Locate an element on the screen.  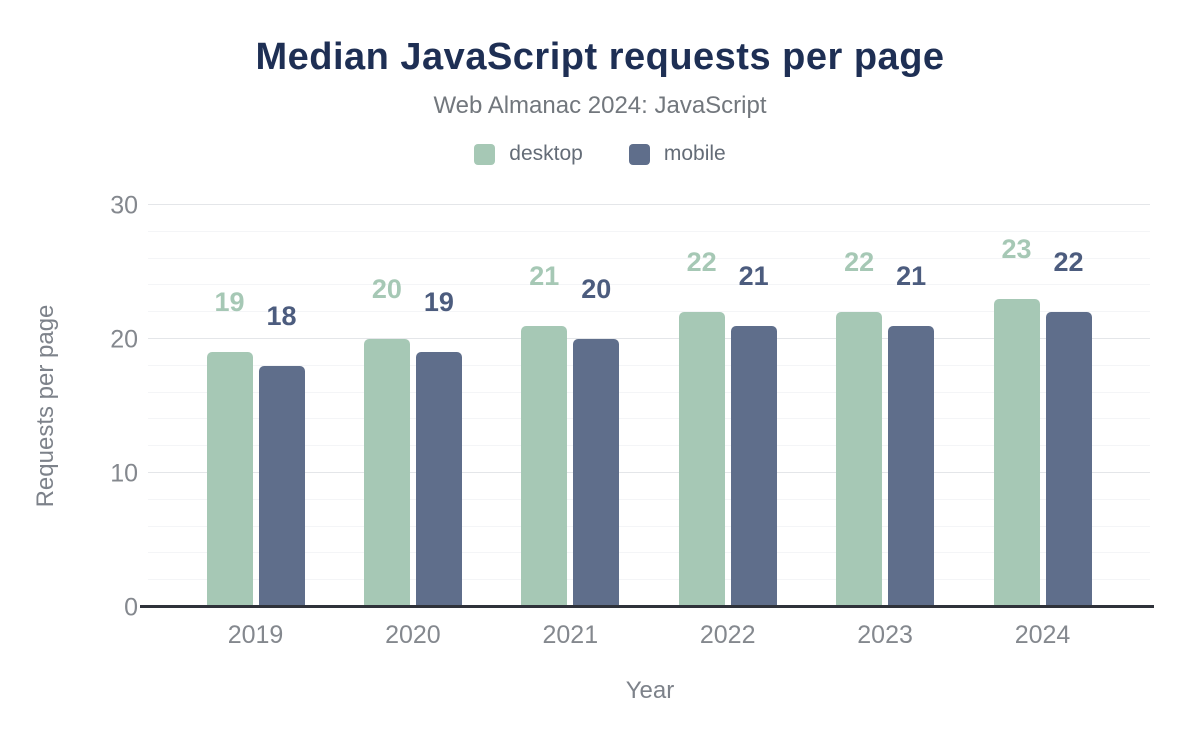
value-label-mobile-2019: 18 is located at coordinates (281, 315).